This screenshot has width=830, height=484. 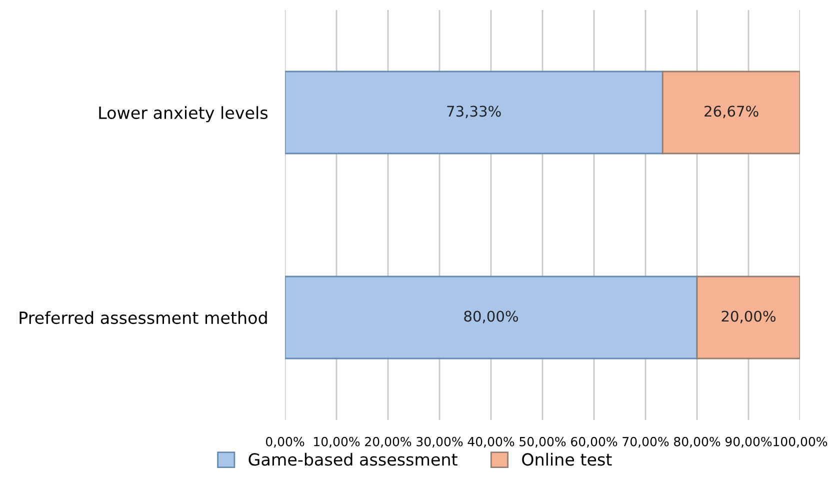 I want to click on data-label: 26,67%, so click(x=731, y=112).